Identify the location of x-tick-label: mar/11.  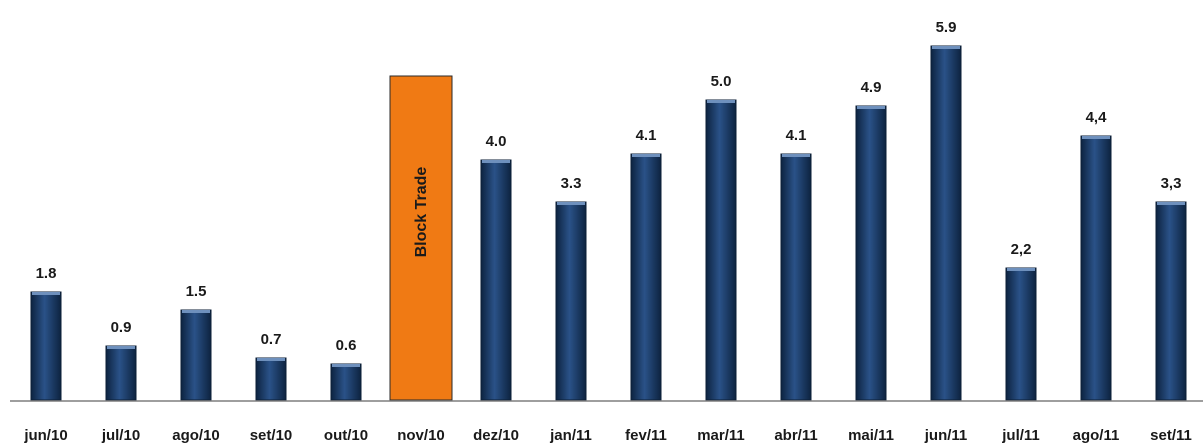
(721, 435).